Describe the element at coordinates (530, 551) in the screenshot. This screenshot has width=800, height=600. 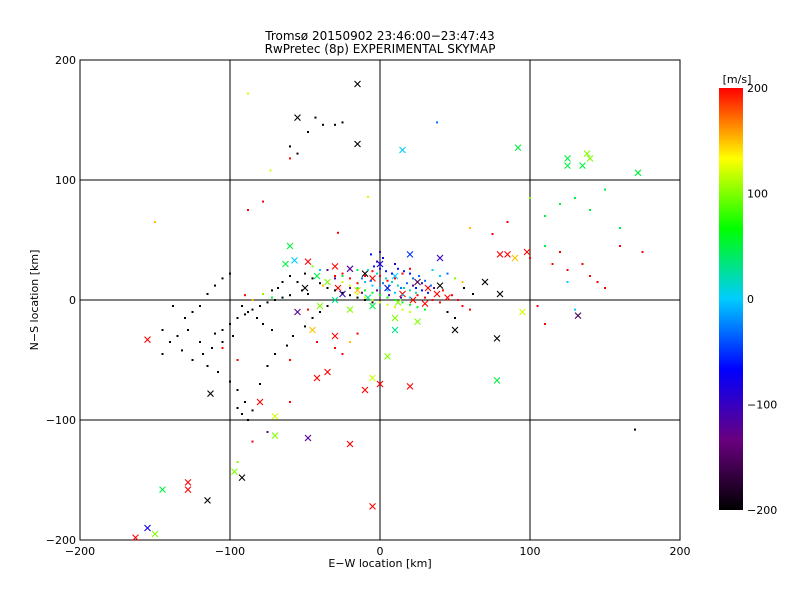
I see `x-tick-label: 100` at that location.